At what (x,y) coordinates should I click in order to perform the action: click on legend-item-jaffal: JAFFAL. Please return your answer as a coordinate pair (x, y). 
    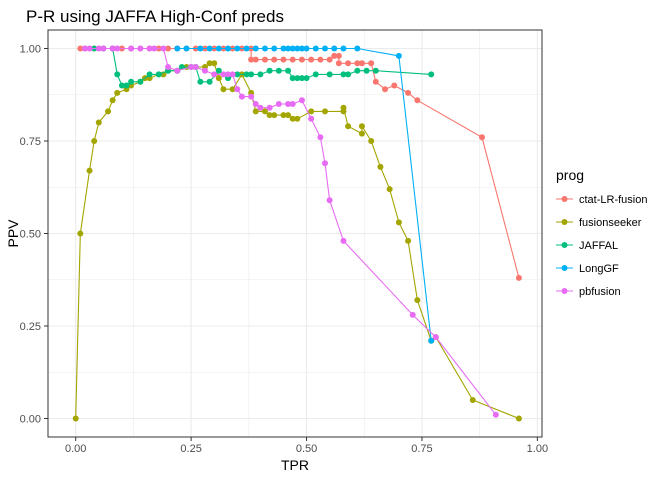
    Looking at the image, I should click on (587, 246).